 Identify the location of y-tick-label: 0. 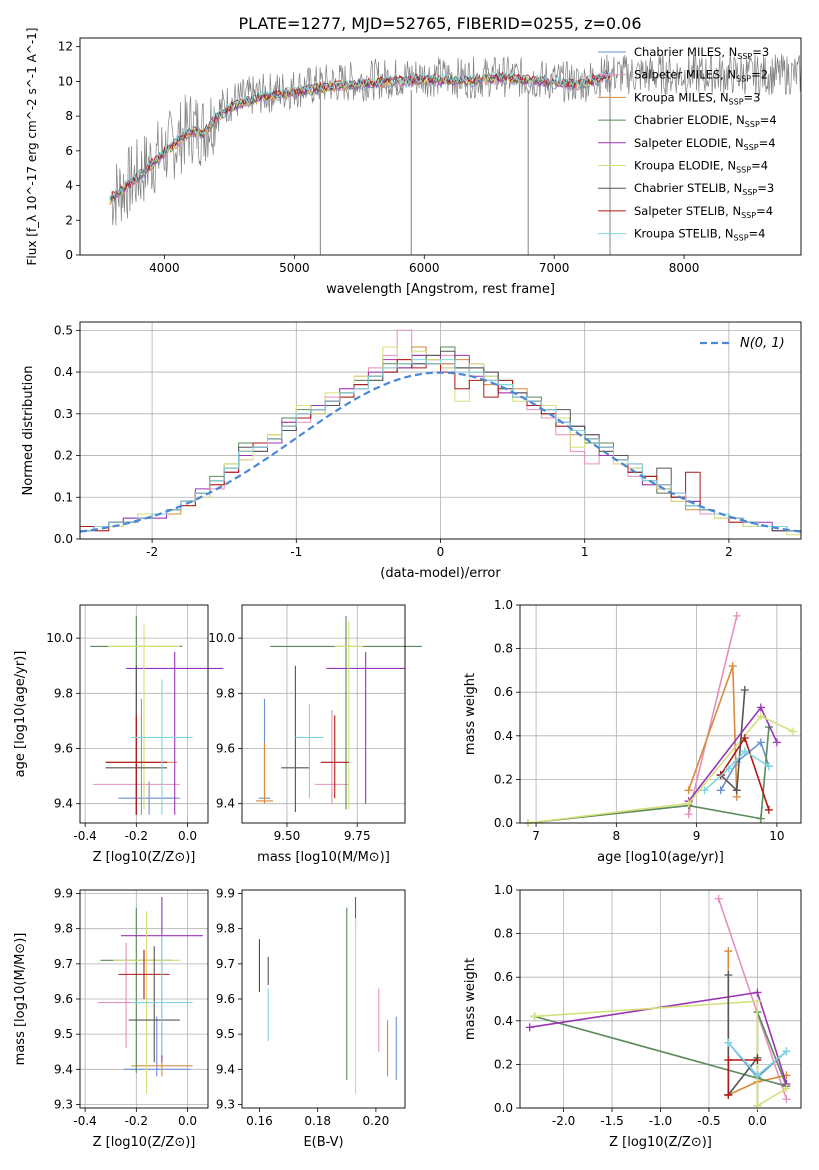
(69, 255).